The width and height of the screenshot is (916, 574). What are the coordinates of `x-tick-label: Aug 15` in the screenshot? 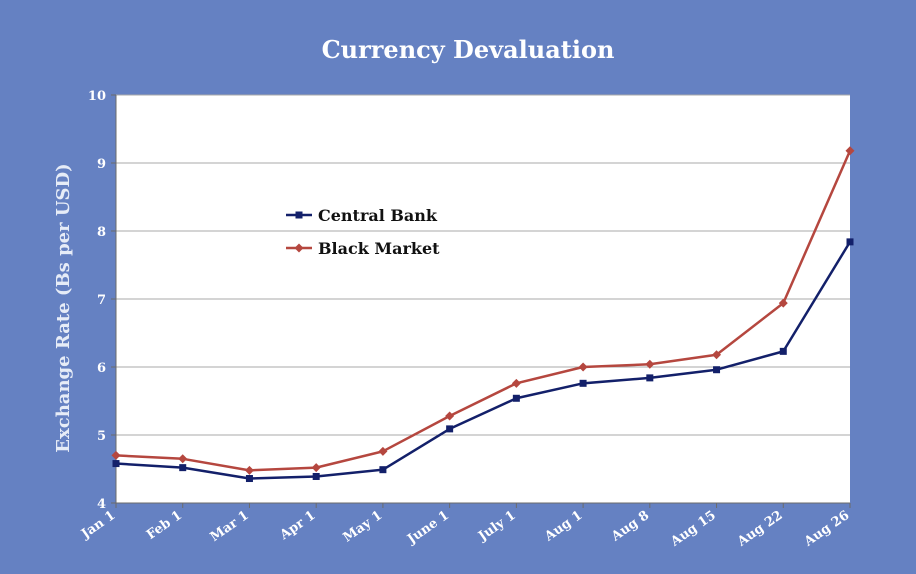 It's located at (692, 529).